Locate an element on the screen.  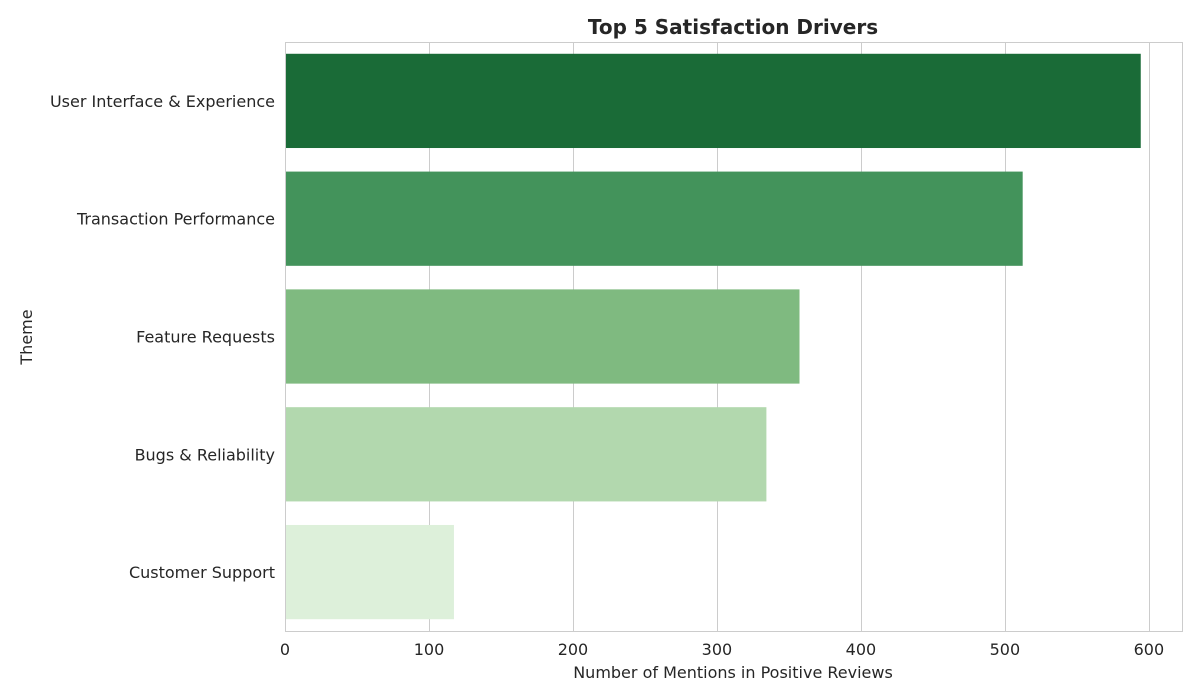
y-tick-label: User Interface & Experience is located at coordinates (162, 101).